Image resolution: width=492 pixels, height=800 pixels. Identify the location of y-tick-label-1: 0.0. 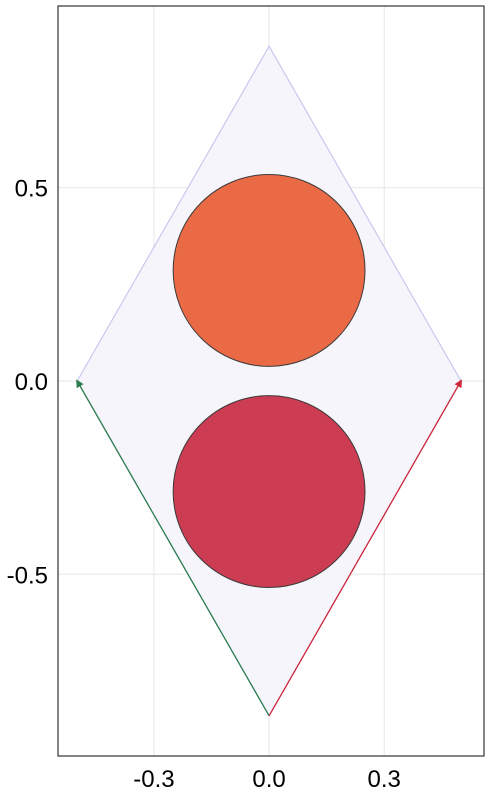
(31, 382).